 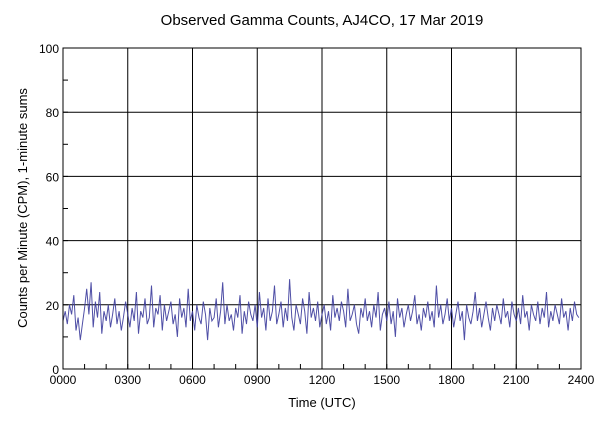 I want to click on x-tick-label: 1800, so click(x=451, y=380).